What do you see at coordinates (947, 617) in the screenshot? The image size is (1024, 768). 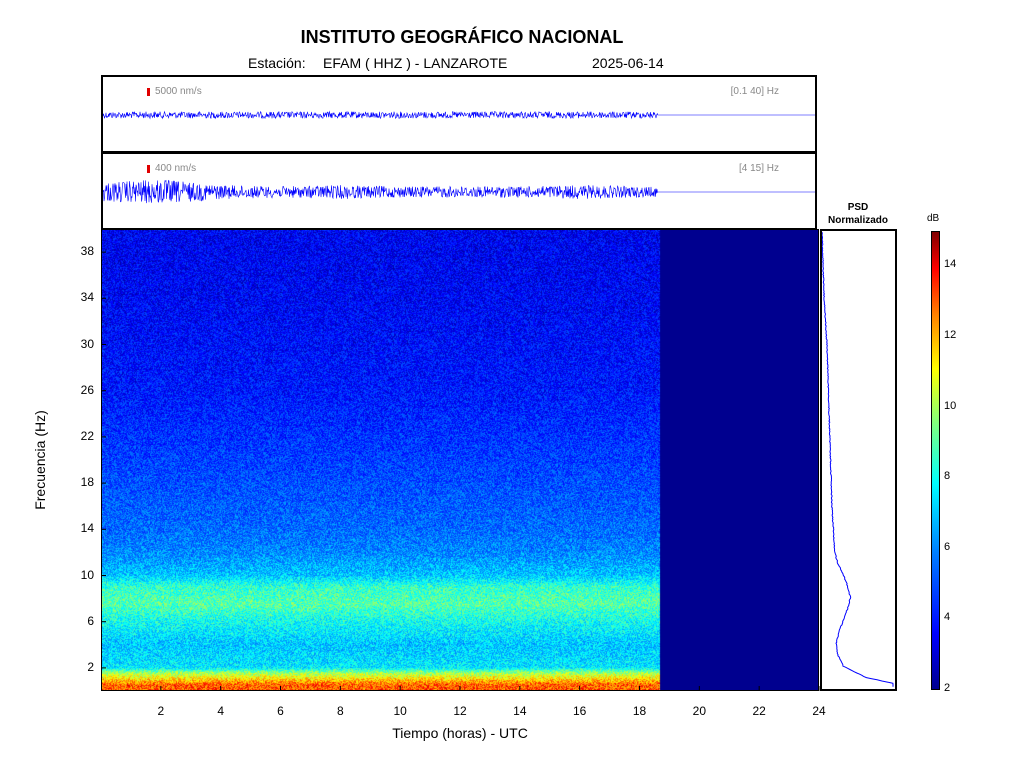 I see `colorbar-tick-label: 4` at bounding box center [947, 617].